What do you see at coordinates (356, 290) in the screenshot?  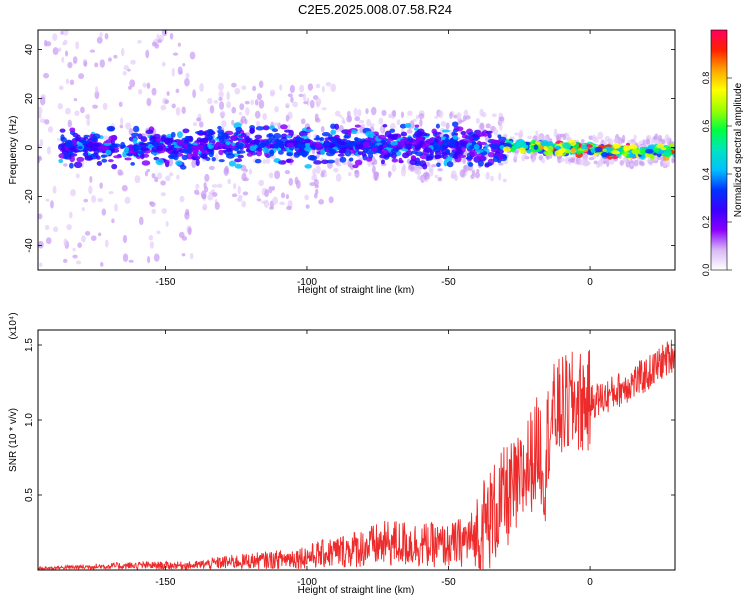 I see `heatmap-x-axis-label: Height of straight line (km)` at bounding box center [356, 290].